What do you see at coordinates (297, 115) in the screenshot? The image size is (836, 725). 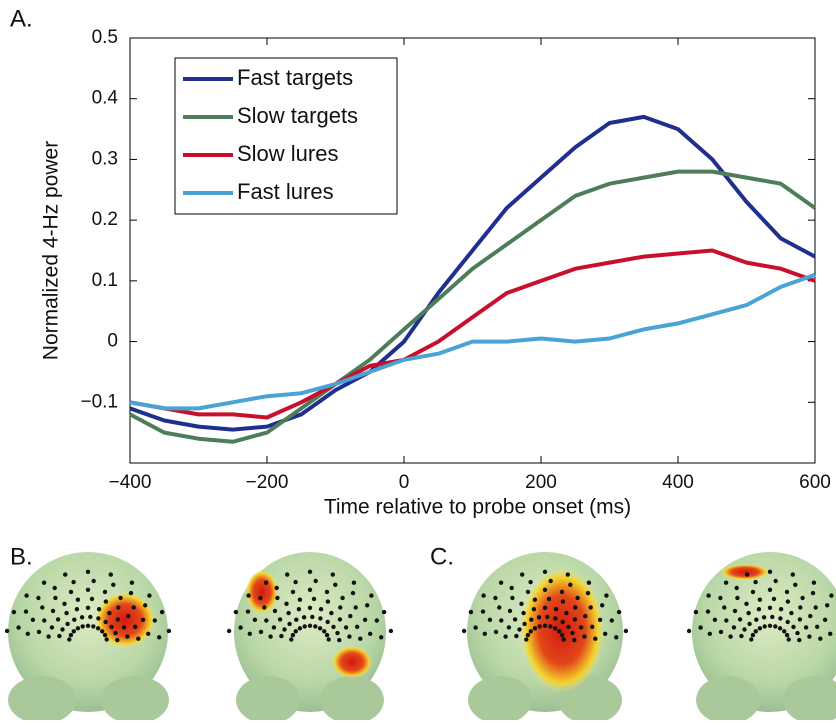 I see `legend-label: Slow targets` at bounding box center [297, 115].